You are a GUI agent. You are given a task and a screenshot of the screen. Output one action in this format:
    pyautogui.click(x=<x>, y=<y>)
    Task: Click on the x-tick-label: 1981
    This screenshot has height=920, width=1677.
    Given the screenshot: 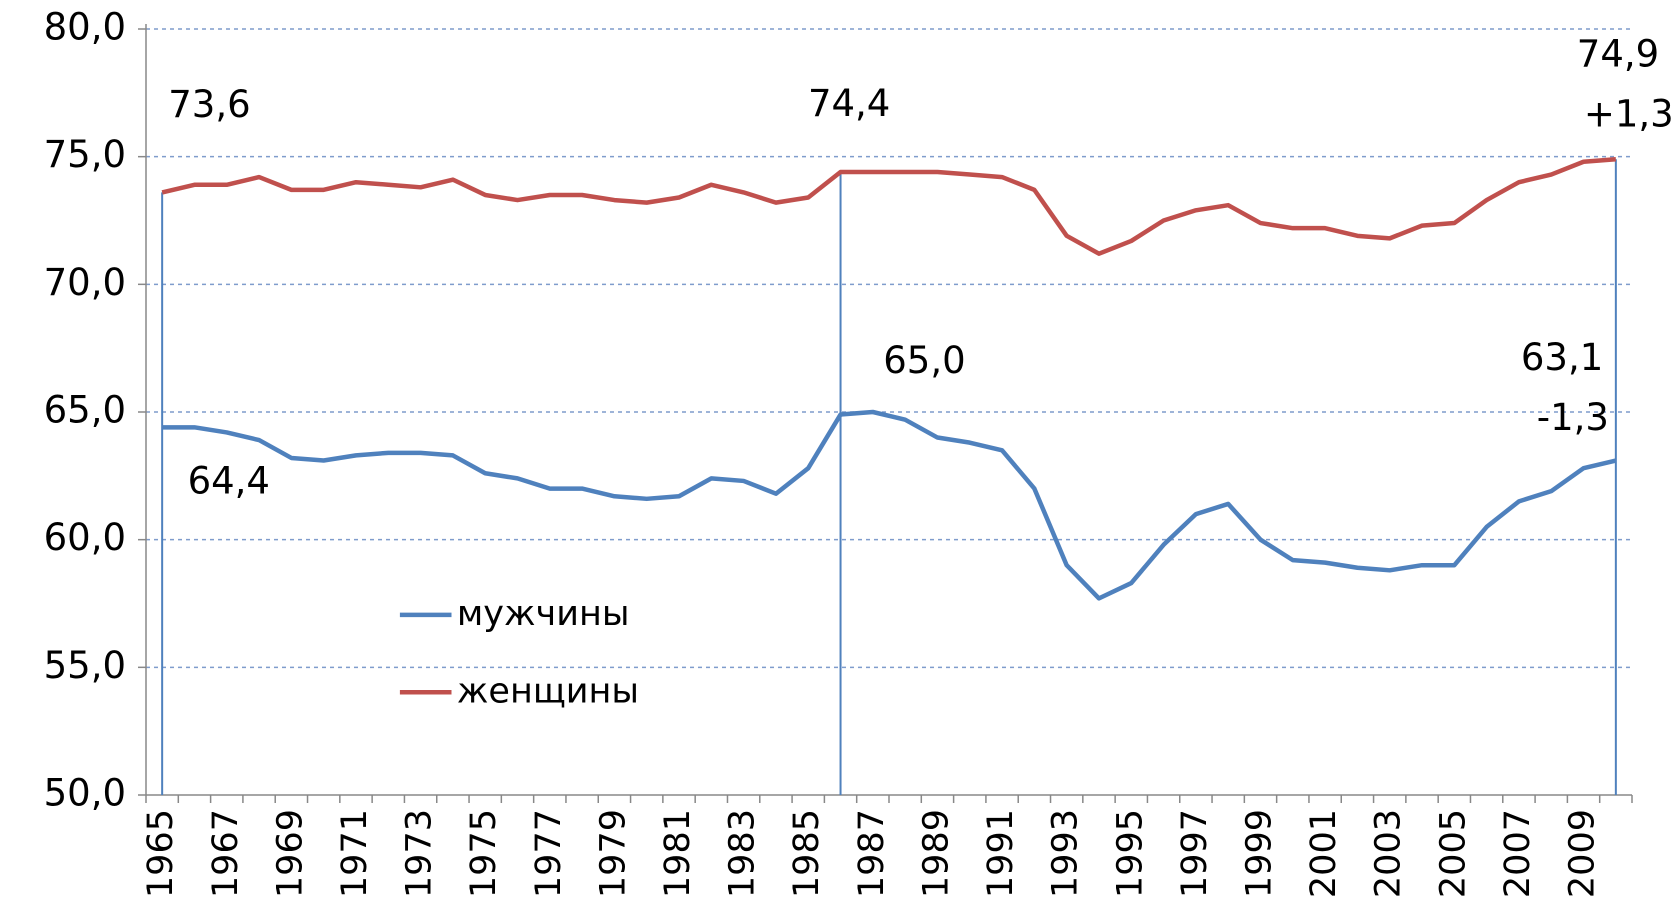 What is the action you would take?
    pyautogui.click(x=678, y=853)
    